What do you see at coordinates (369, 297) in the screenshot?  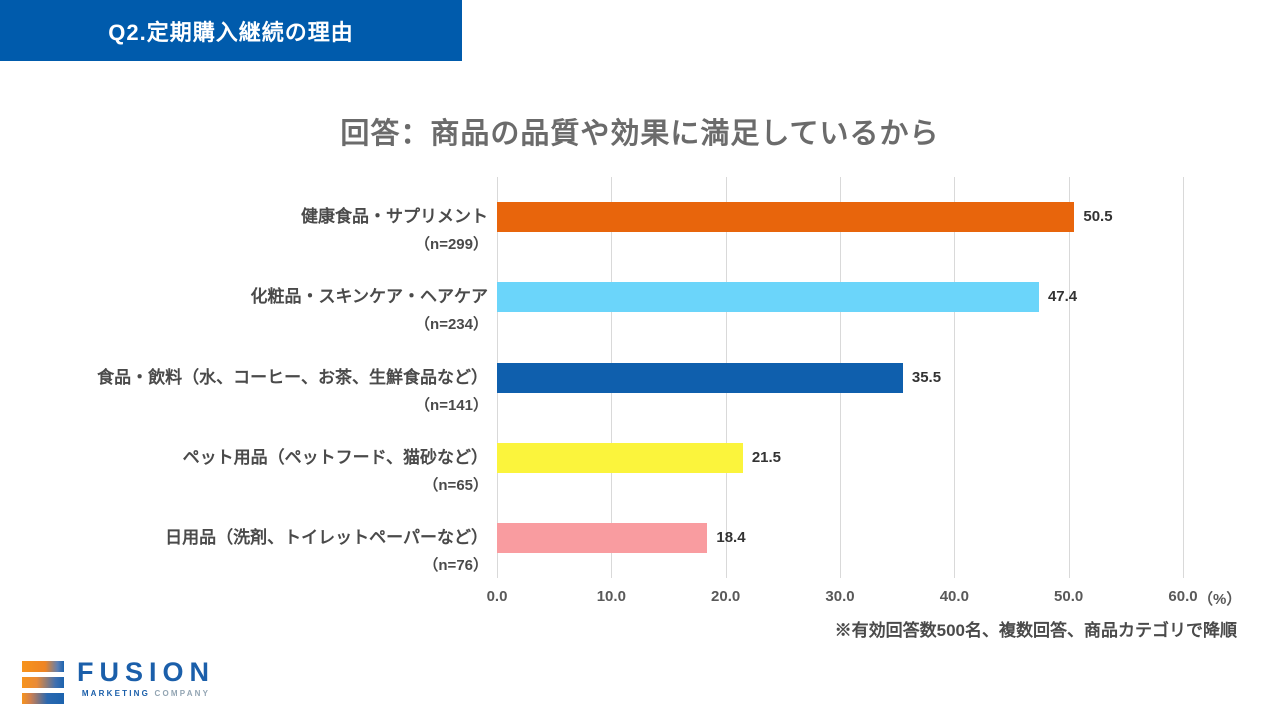 I see `category-name: 化粧品・スキンケア・ヘアケア` at bounding box center [369, 297].